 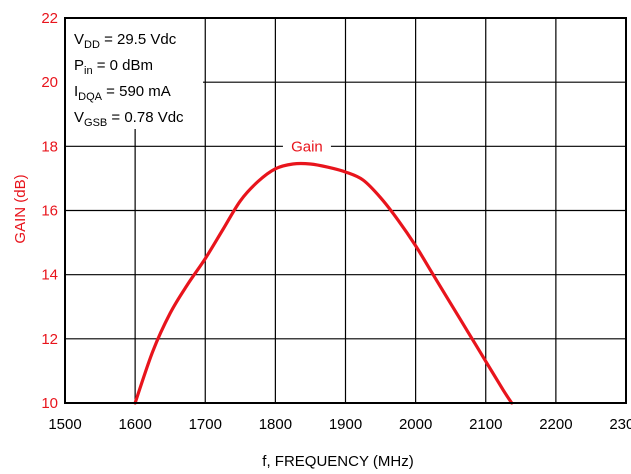 I want to click on y-tick-label: 20, so click(x=49, y=82).